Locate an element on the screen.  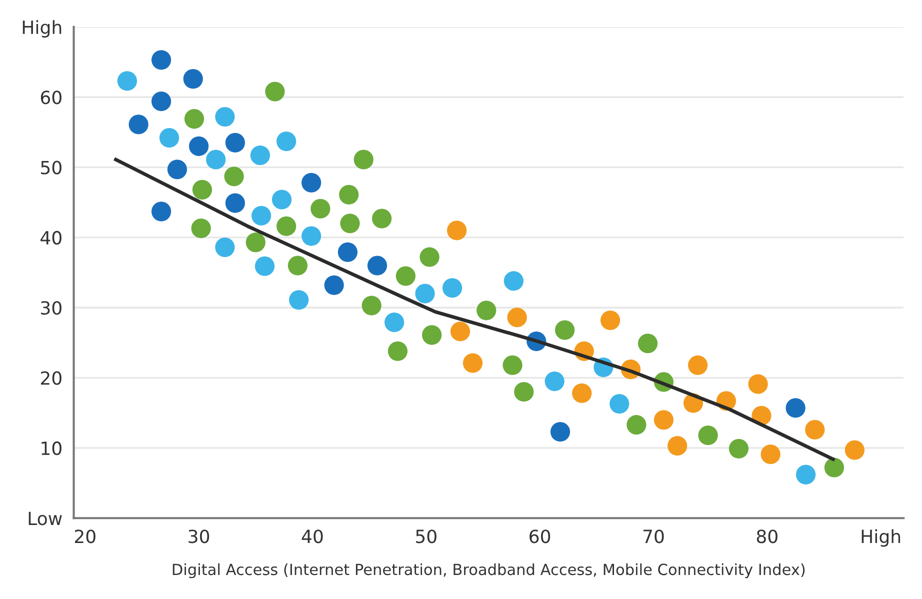
y-tick-label: 40 is located at coordinates (51, 237).